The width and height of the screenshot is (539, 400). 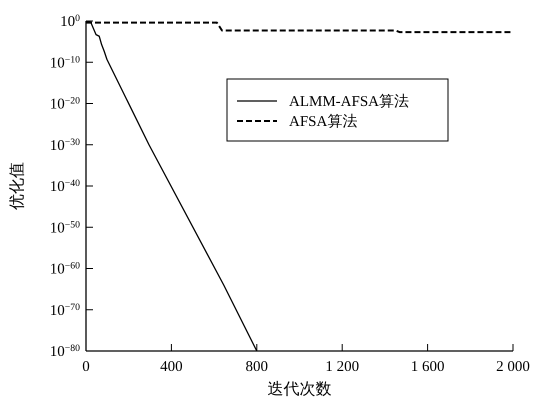 I want to click on x-tick-label: 0, so click(x=86, y=367).